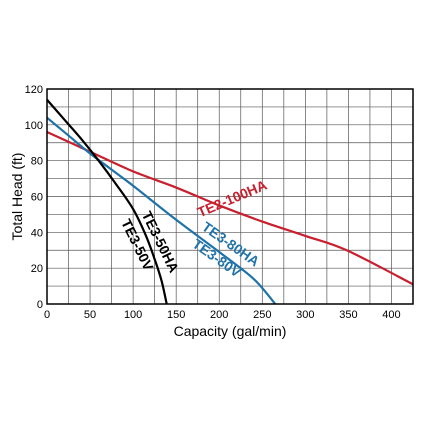 Image resolution: width=430 pixels, height=430 pixels. I want to click on y-tick-label: 40, so click(37, 233).